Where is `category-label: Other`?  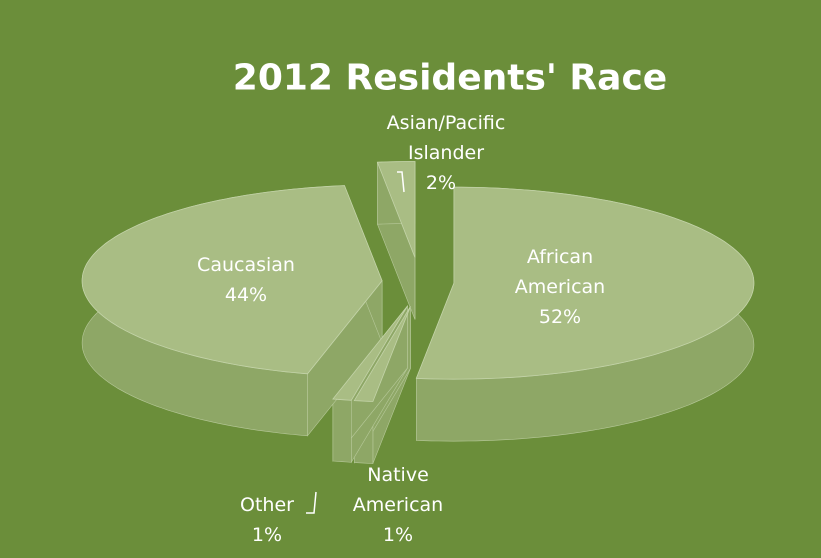
category-label: Other is located at coordinates (267, 505).